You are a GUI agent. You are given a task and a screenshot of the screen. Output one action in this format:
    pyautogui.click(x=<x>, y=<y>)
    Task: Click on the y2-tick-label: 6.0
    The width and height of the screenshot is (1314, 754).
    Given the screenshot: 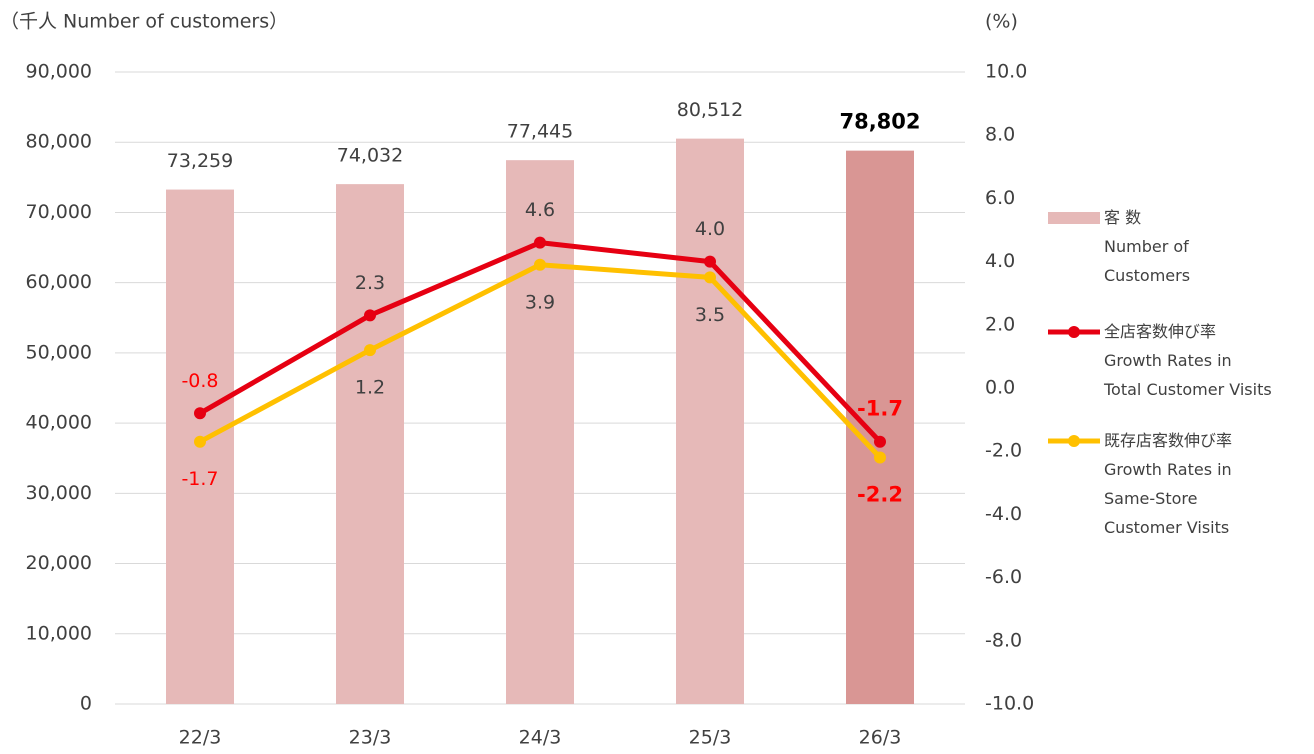 What is the action you would take?
    pyautogui.click(x=1000, y=198)
    